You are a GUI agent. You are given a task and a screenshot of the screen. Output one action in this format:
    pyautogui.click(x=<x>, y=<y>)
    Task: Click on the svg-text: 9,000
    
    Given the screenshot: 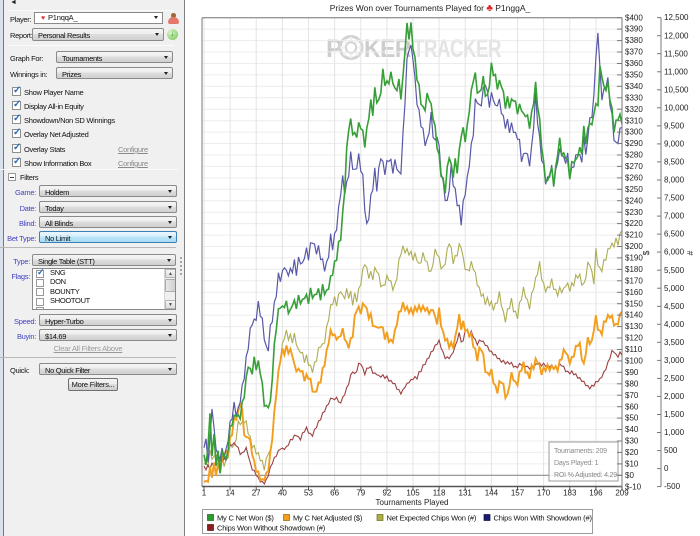 What is the action you would take?
    pyautogui.click(x=674, y=144)
    